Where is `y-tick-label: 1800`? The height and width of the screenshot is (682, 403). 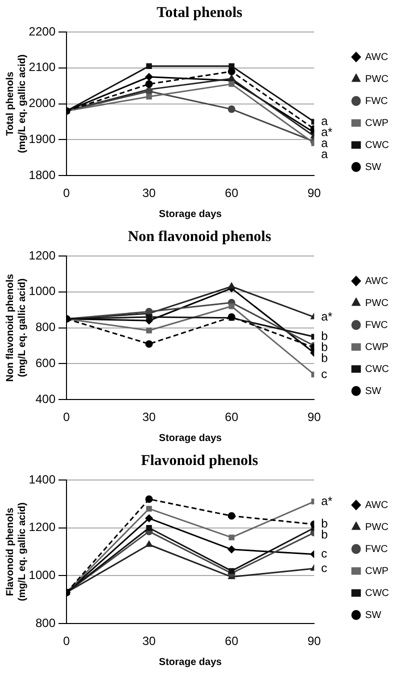
y-tick-label: 1800 is located at coordinates (42, 175).